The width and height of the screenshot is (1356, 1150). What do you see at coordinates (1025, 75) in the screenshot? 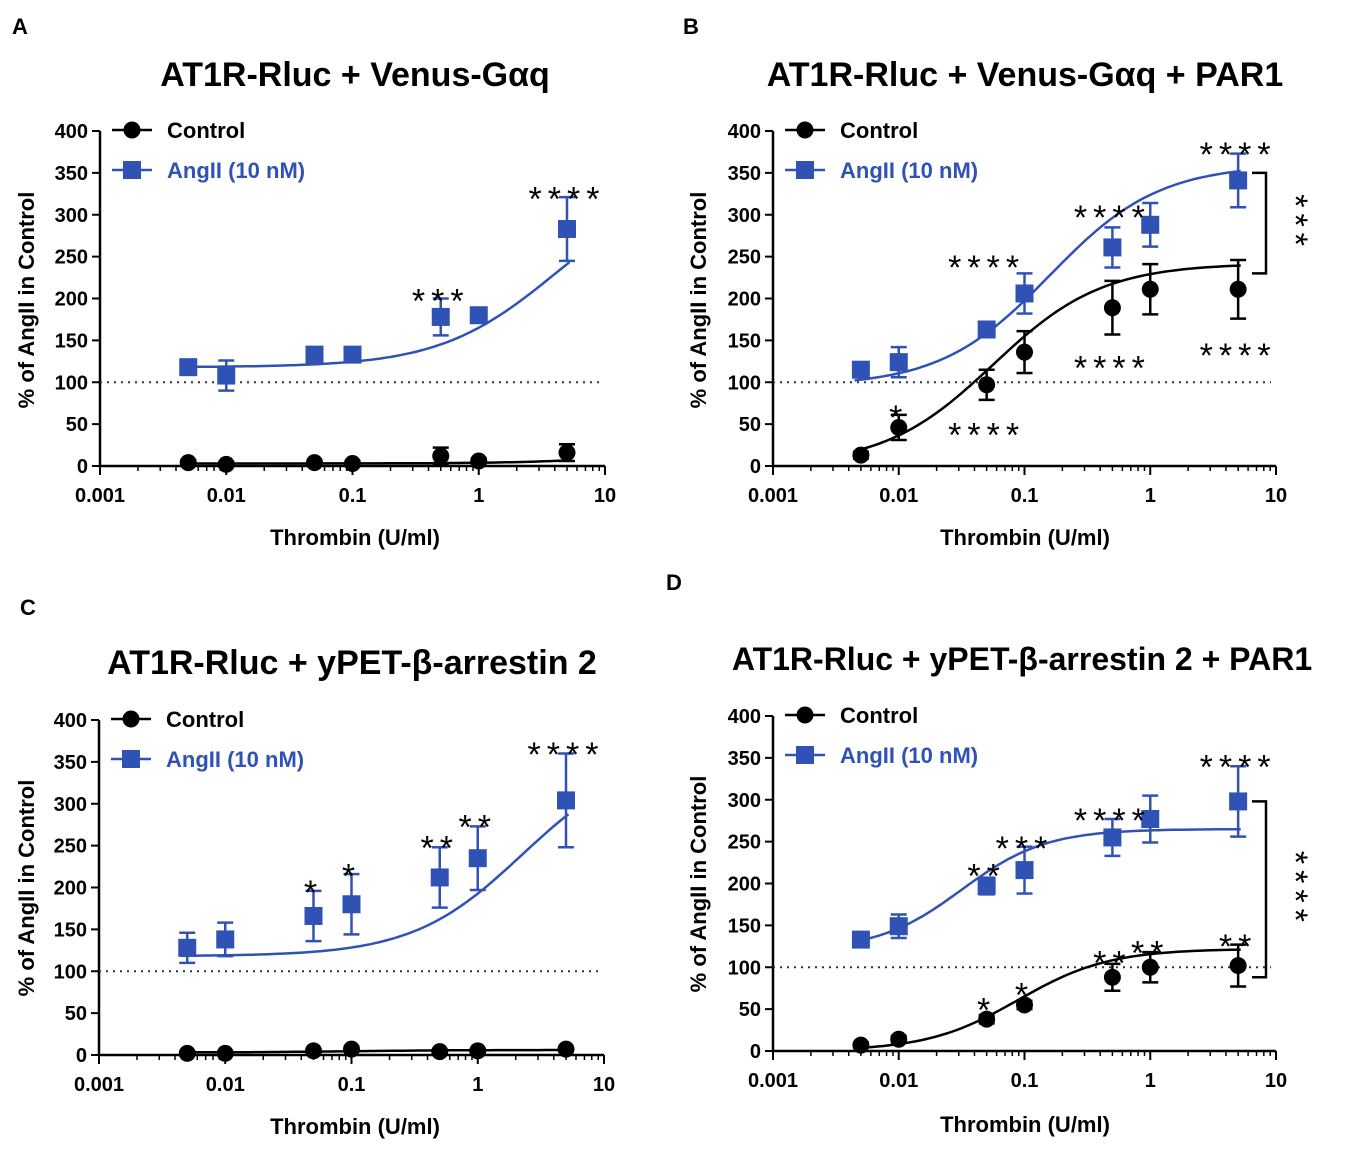
I see `panel-b-title: AT1R-Rluc + Venus-Gαq + PAR1` at bounding box center [1025, 75].